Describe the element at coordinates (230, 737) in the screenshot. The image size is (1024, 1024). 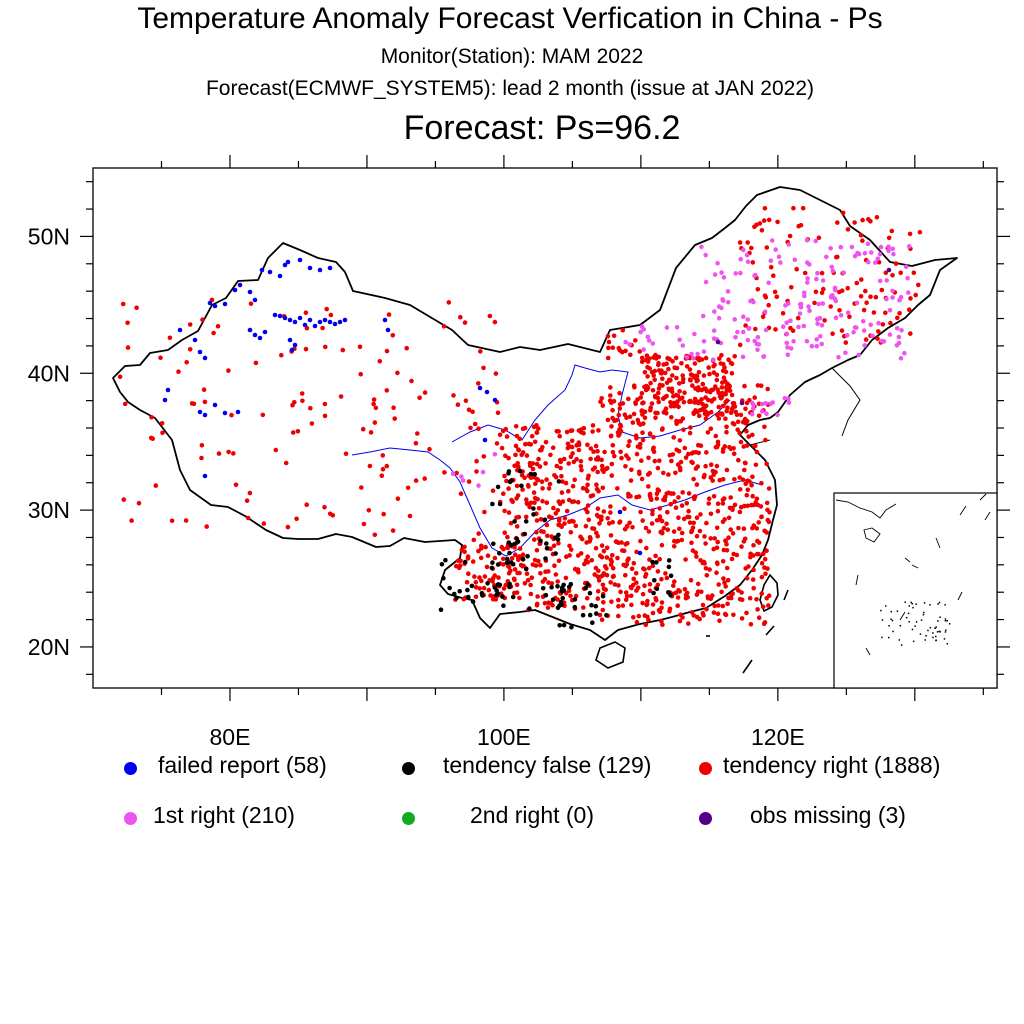
I see `x-tick-label: 80E` at that location.